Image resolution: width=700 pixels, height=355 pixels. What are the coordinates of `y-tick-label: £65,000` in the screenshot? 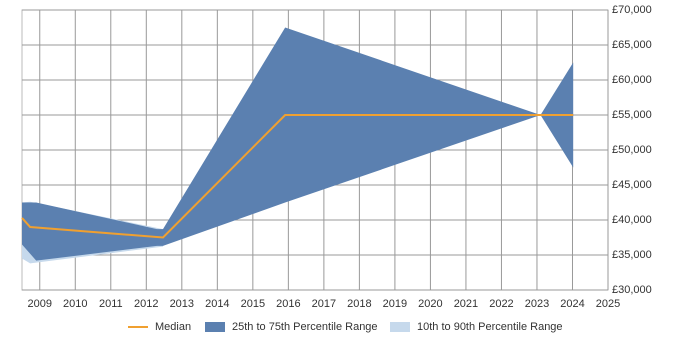 It's located at (632, 45).